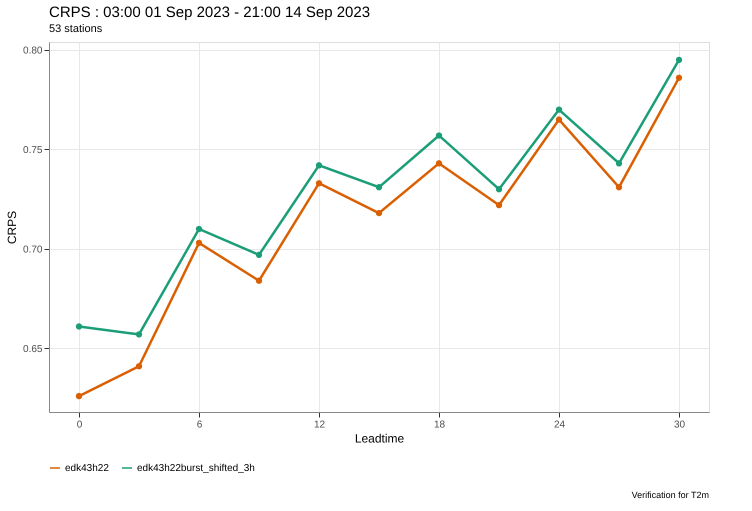  Describe the element at coordinates (440, 425) in the screenshot. I see `x-tick-label: 18` at that location.